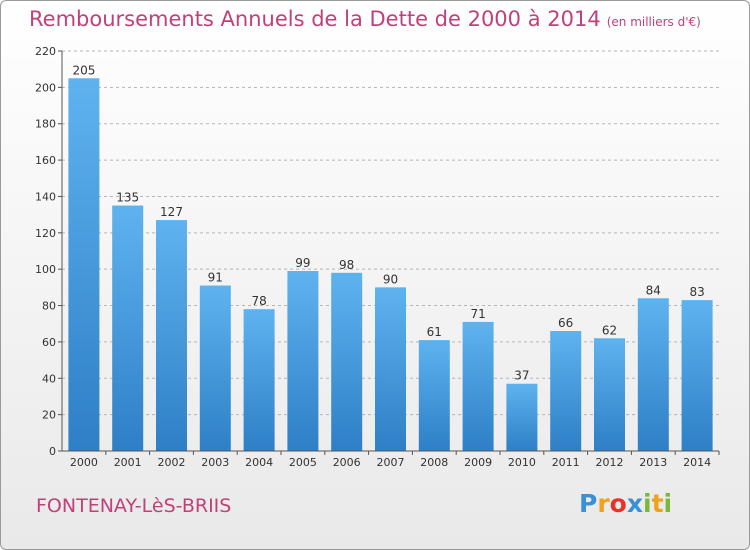  Describe the element at coordinates (45, 160) in the screenshot. I see `y-tick-label: 160` at that location.